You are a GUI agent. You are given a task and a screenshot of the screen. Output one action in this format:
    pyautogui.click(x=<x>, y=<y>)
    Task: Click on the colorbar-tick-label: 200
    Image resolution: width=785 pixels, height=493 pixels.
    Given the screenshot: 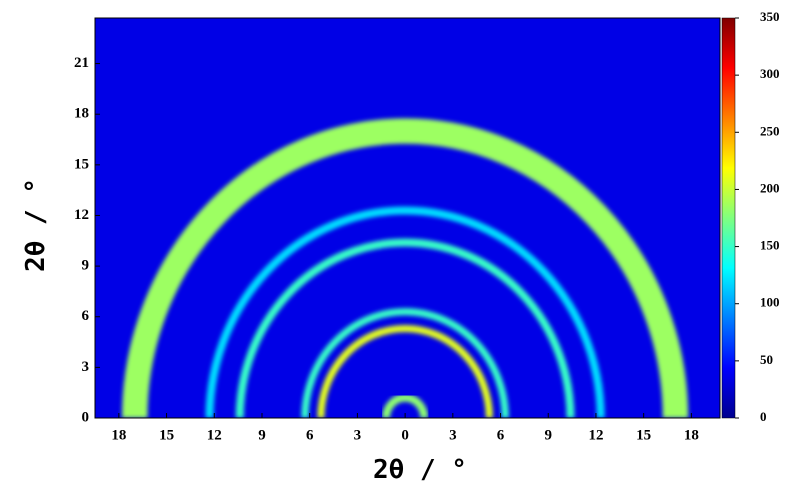 What is the action you would take?
    pyautogui.click(x=770, y=187)
    